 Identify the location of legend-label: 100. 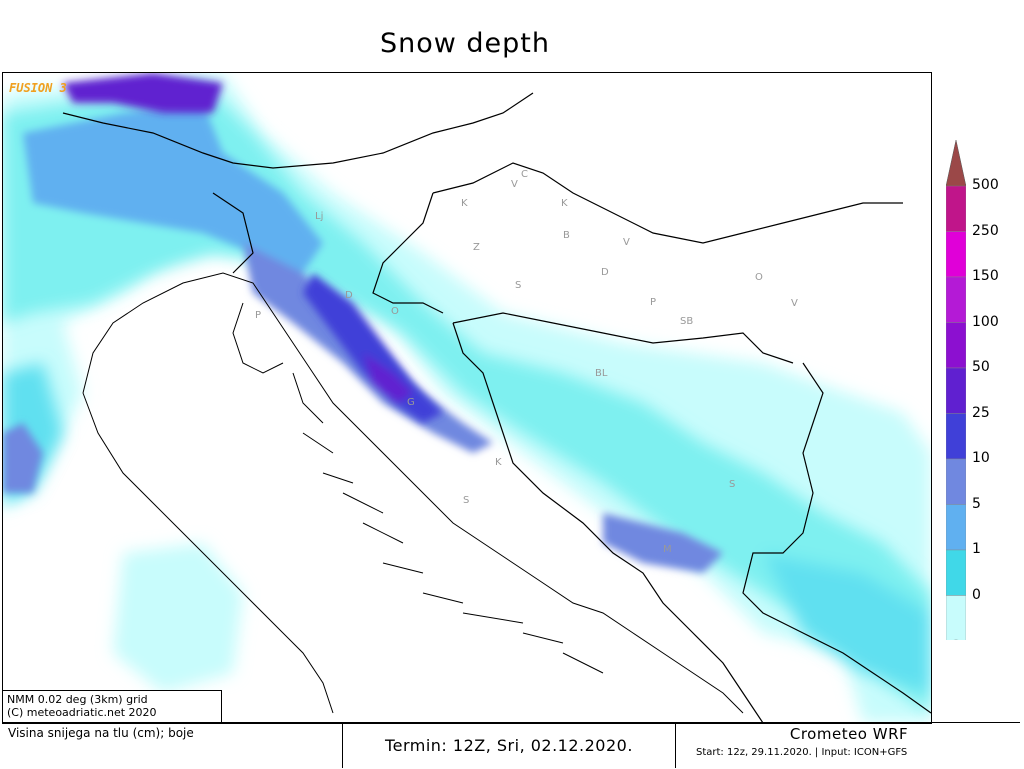
(985, 321).